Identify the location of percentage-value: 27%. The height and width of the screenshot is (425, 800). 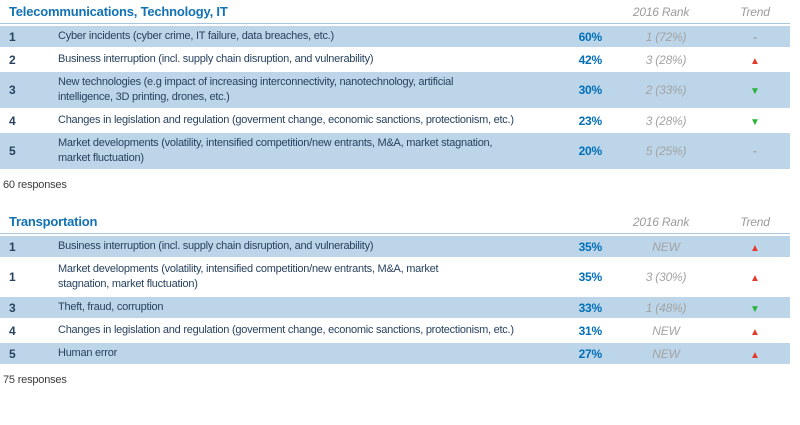
(590, 353).